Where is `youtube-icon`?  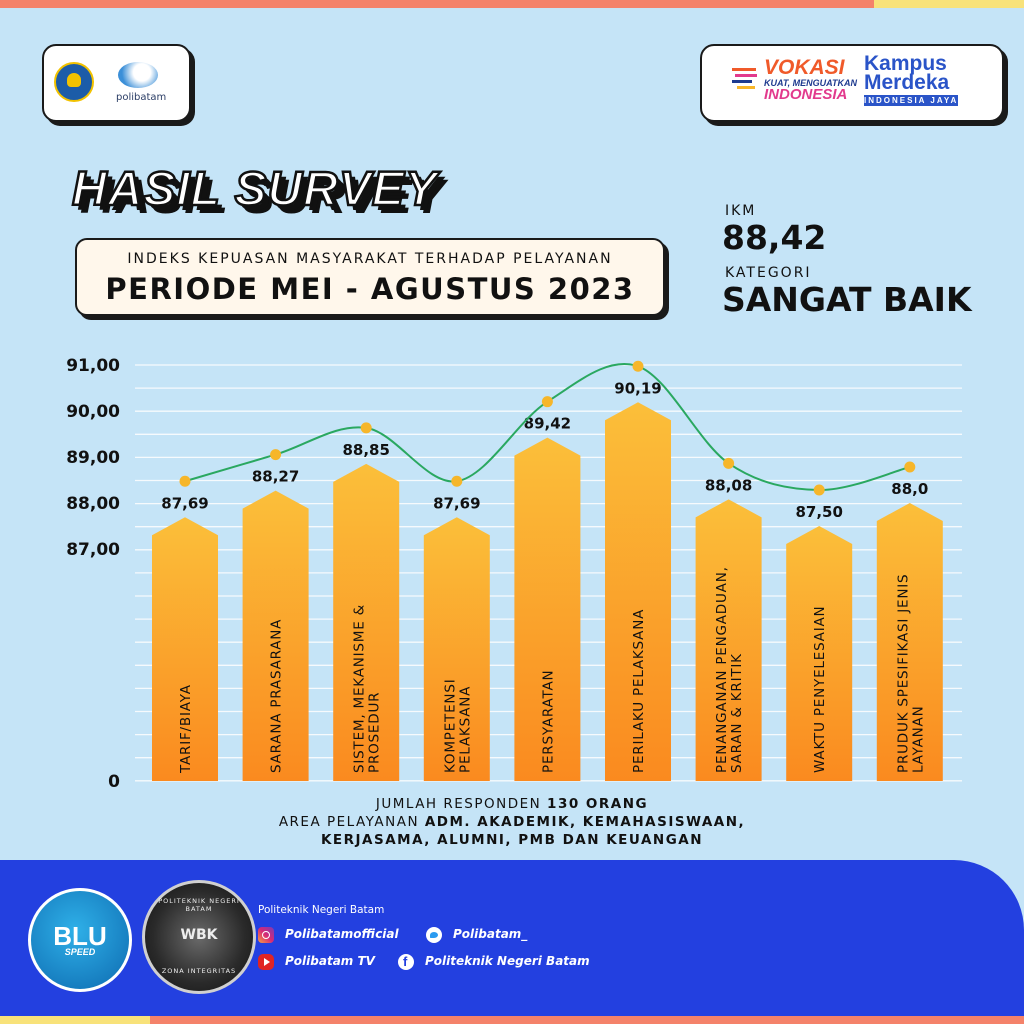
youtube-icon is located at coordinates (266, 962).